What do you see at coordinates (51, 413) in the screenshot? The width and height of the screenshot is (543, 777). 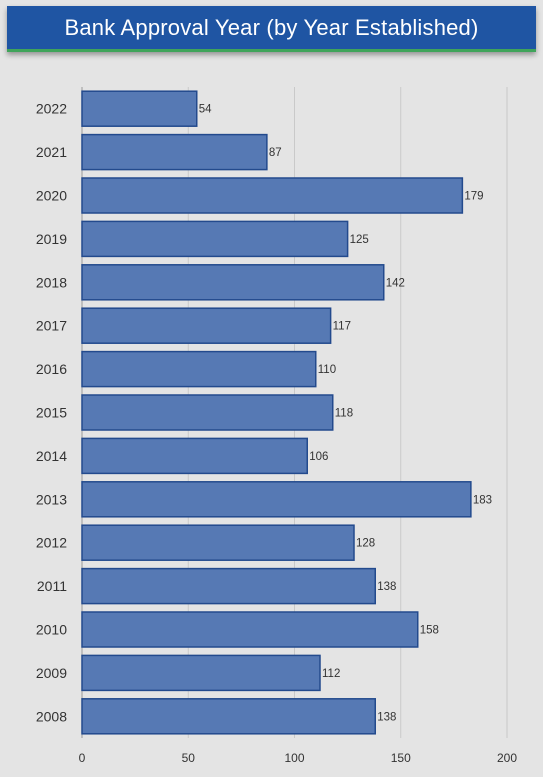 I see `y-tick-label: 2015` at bounding box center [51, 413].